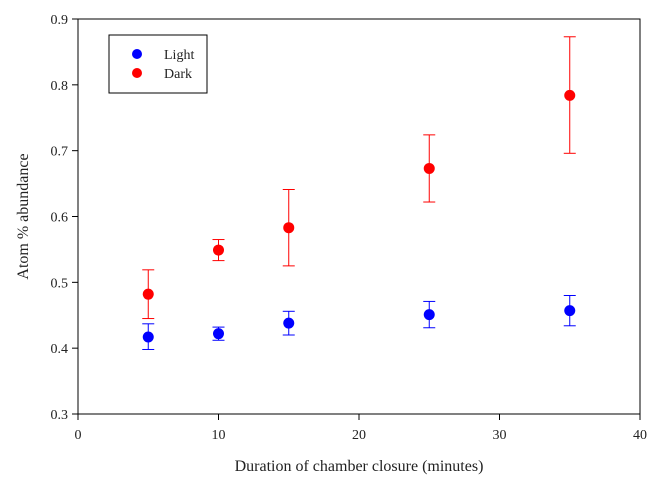  What do you see at coordinates (500, 435) in the screenshot?
I see `x-tick-label: 30` at bounding box center [500, 435].